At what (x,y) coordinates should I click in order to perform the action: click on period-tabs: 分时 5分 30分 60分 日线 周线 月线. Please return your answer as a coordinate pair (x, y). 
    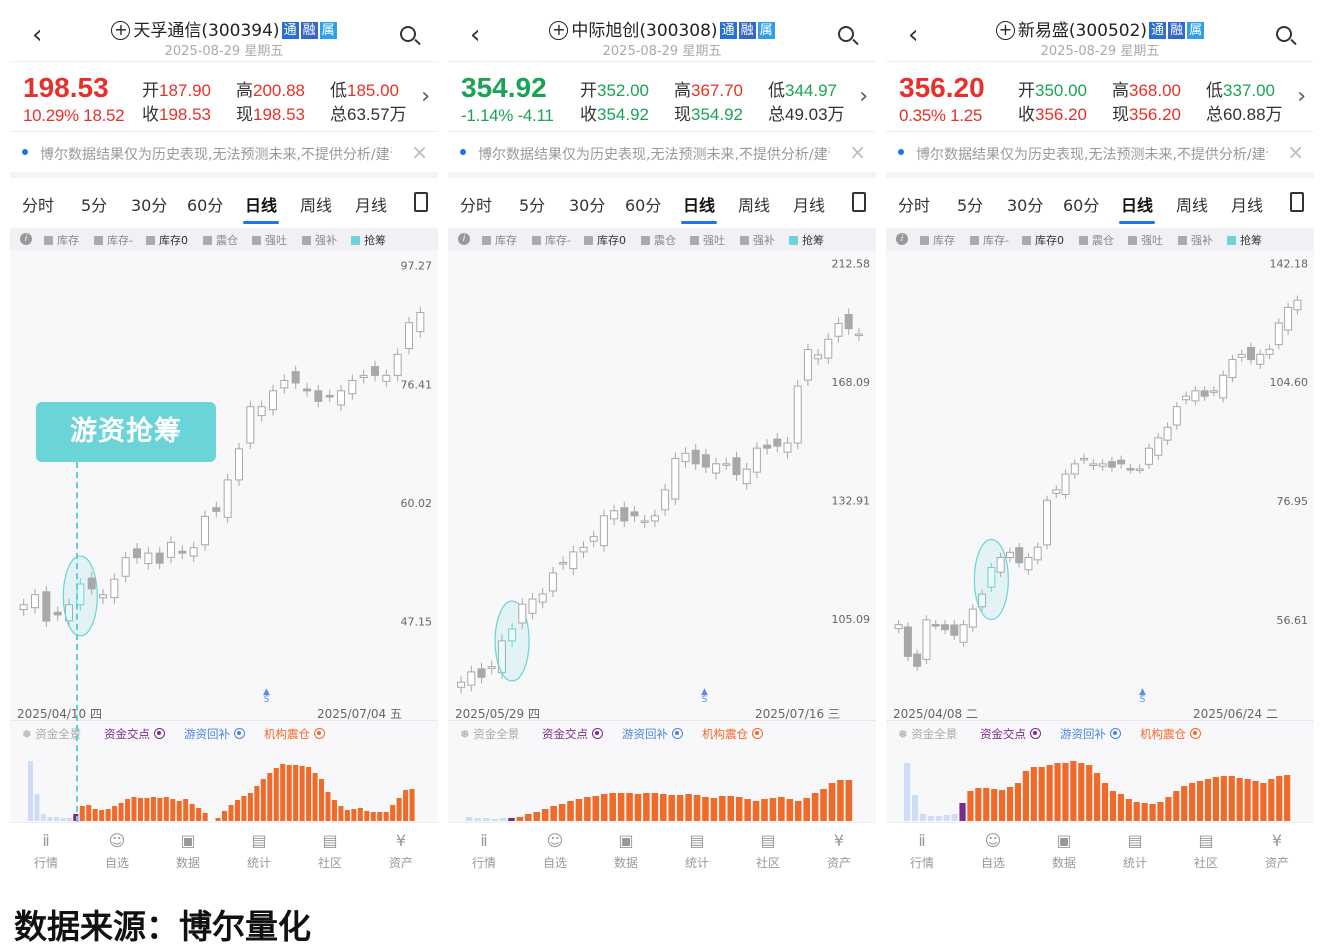
    Looking at the image, I should click on (662, 206).